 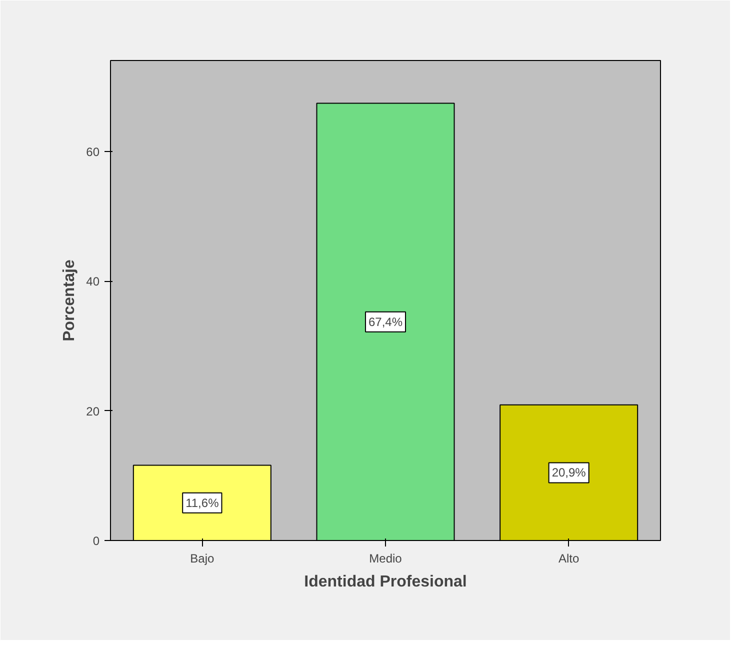 I want to click on data-label: 67,4%, so click(x=385, y=321).